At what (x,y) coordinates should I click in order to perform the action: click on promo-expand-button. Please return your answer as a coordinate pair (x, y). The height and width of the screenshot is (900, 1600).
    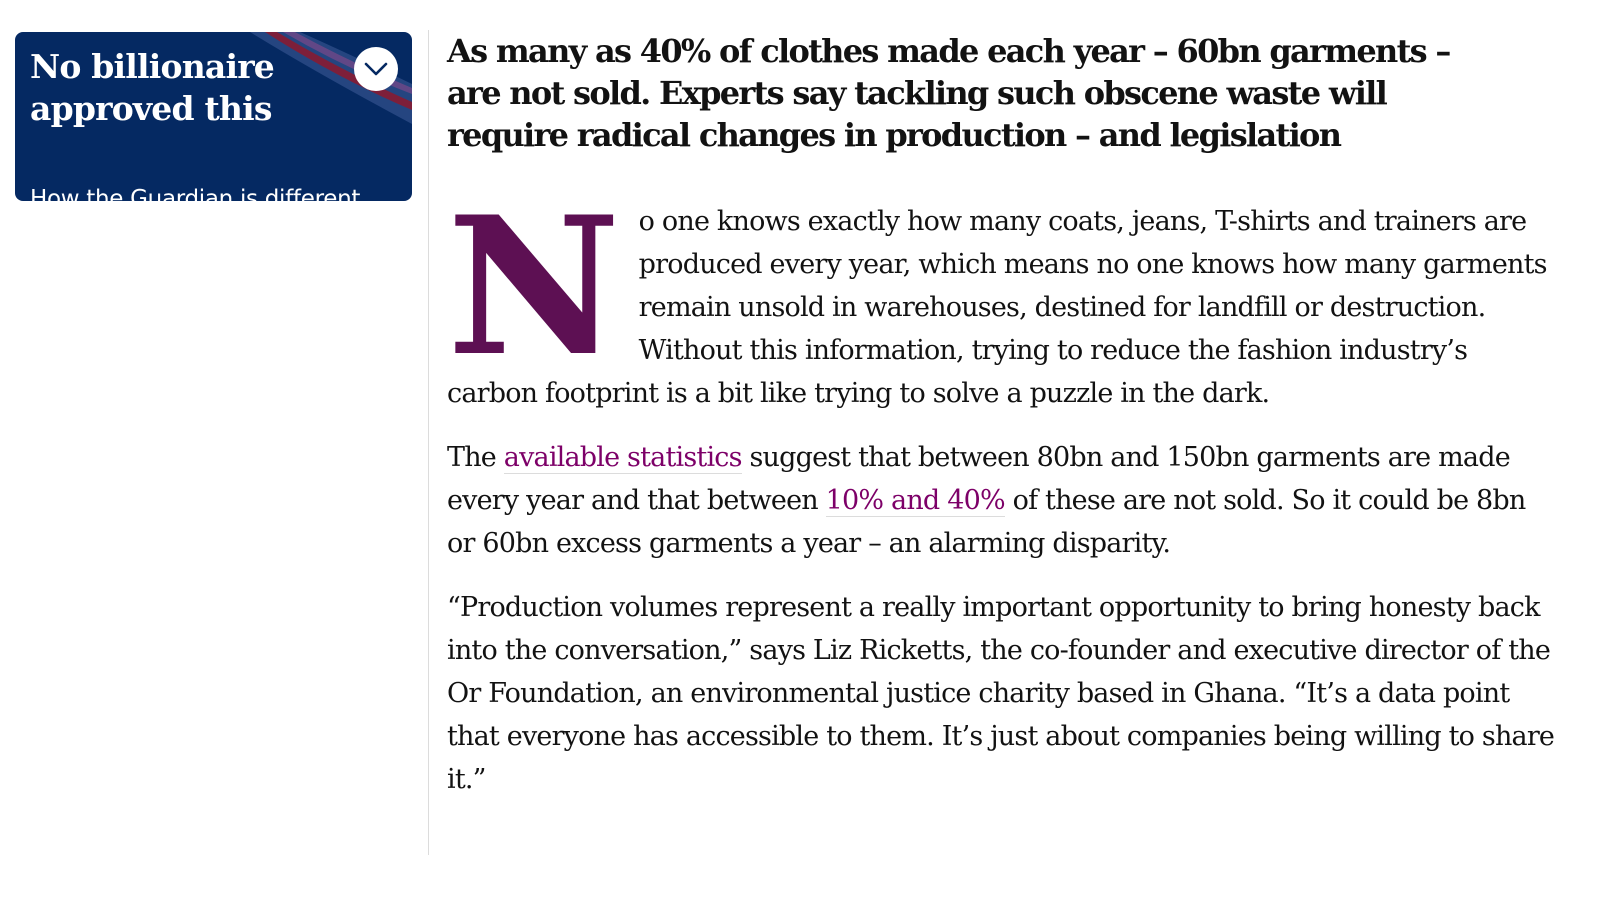
    Looking at the image, I should click on (376, 69).